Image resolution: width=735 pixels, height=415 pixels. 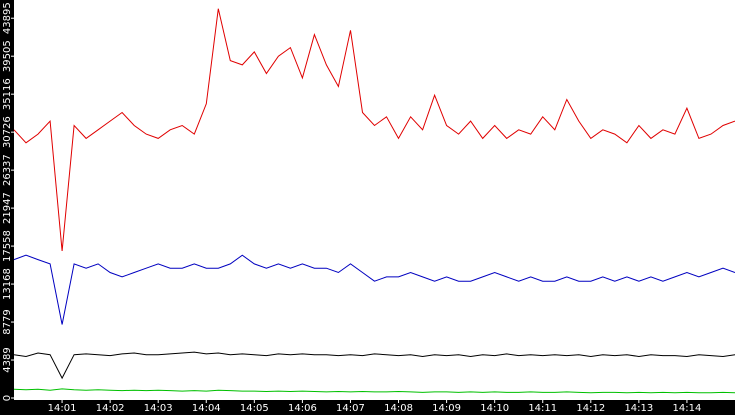 I want to click on y-tick-label: 13168, so click(x=7, y=284).